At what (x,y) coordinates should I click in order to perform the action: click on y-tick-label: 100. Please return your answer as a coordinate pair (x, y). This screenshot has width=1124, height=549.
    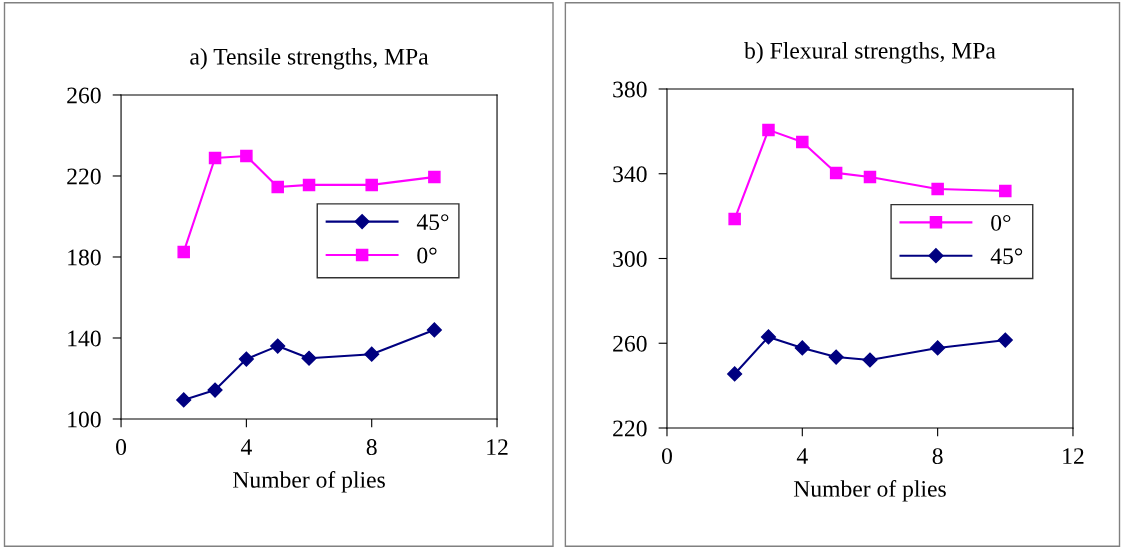
    Looking at the image, I should click on (84, 419).